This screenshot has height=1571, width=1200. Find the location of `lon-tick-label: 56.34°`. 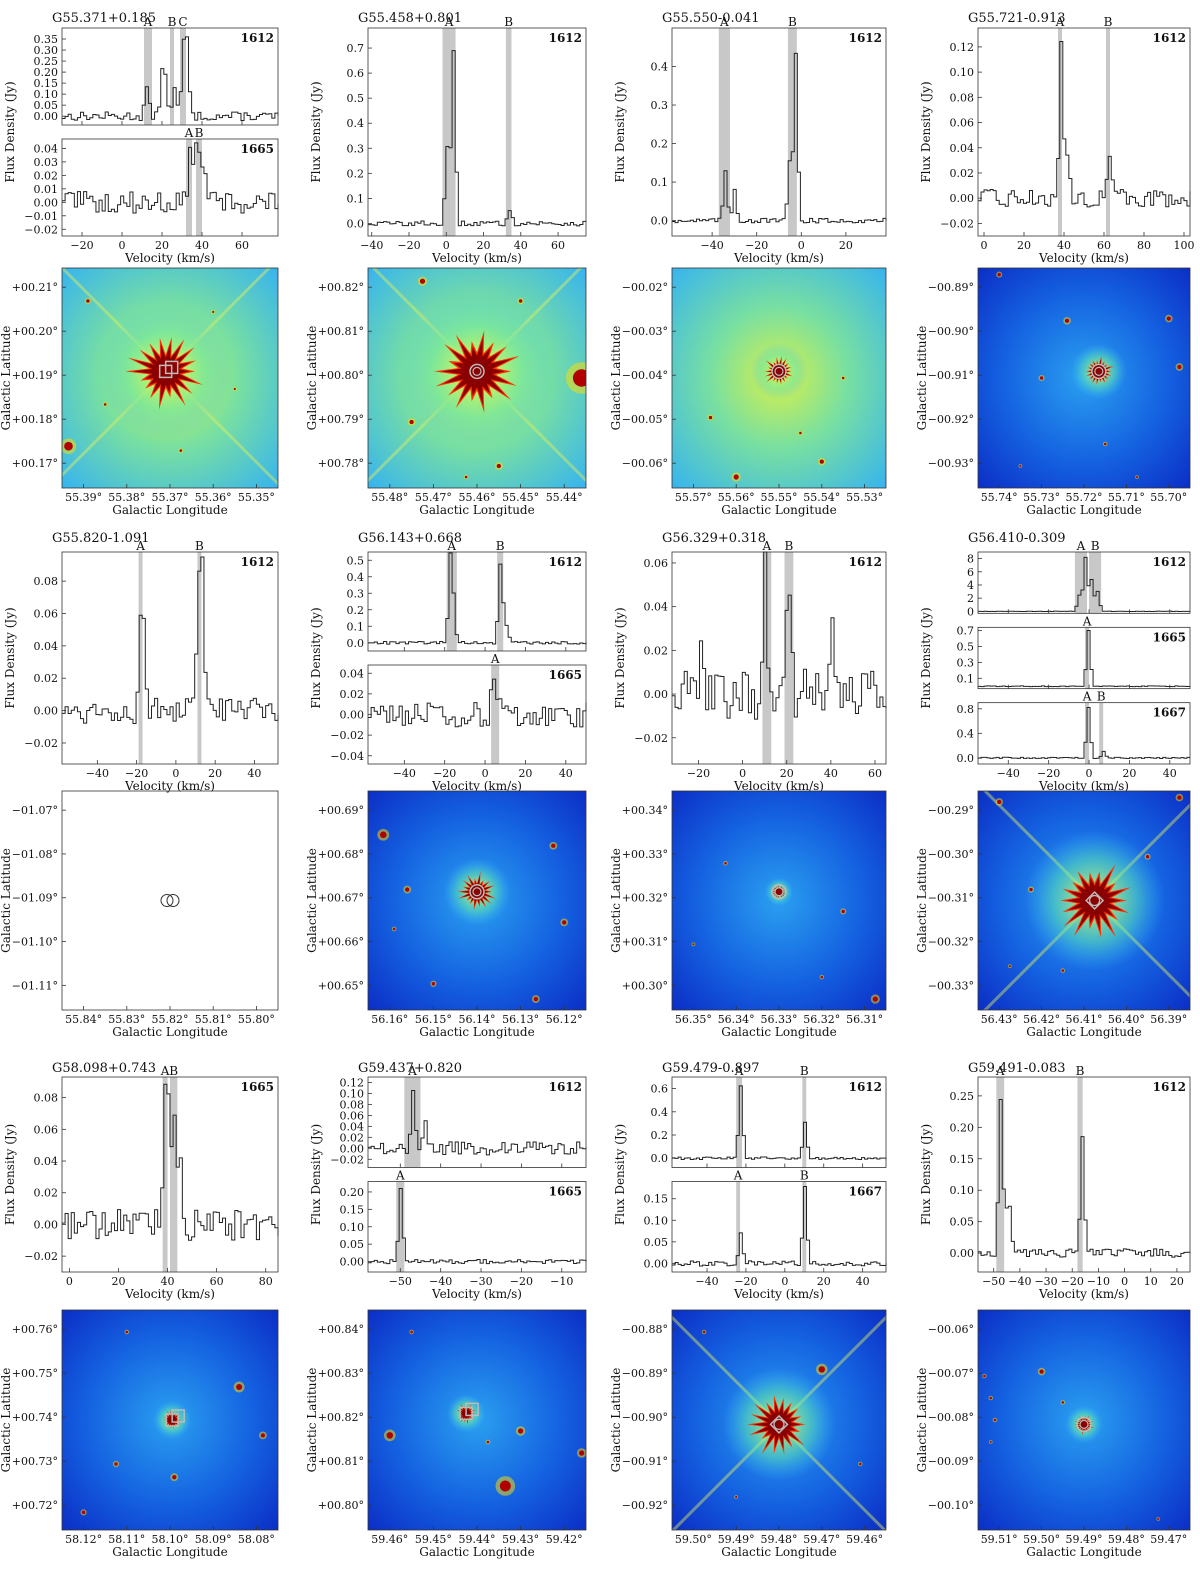

lon-tick-label: 56.34° is located at coordinates (736, 1019).